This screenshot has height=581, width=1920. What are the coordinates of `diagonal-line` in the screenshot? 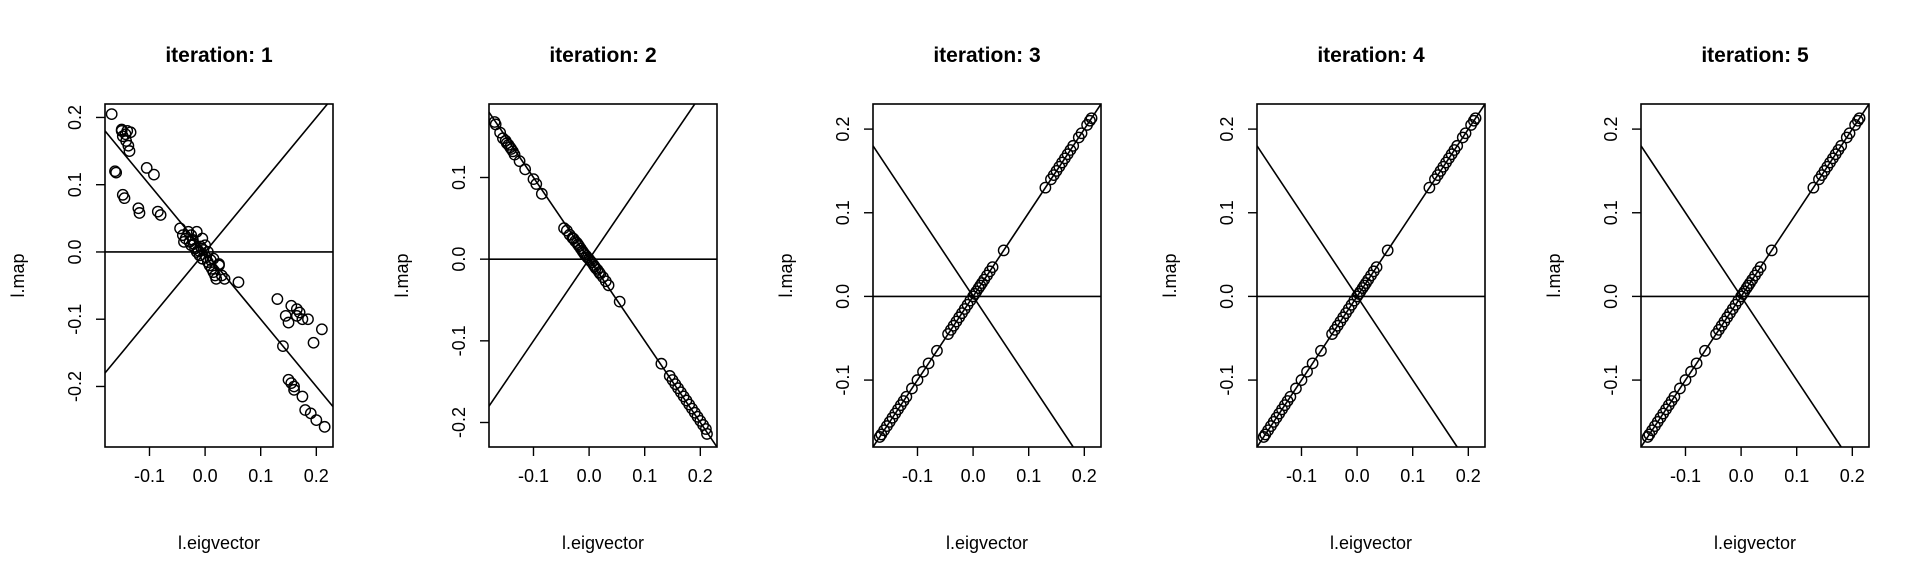 It's located at (217, 239).